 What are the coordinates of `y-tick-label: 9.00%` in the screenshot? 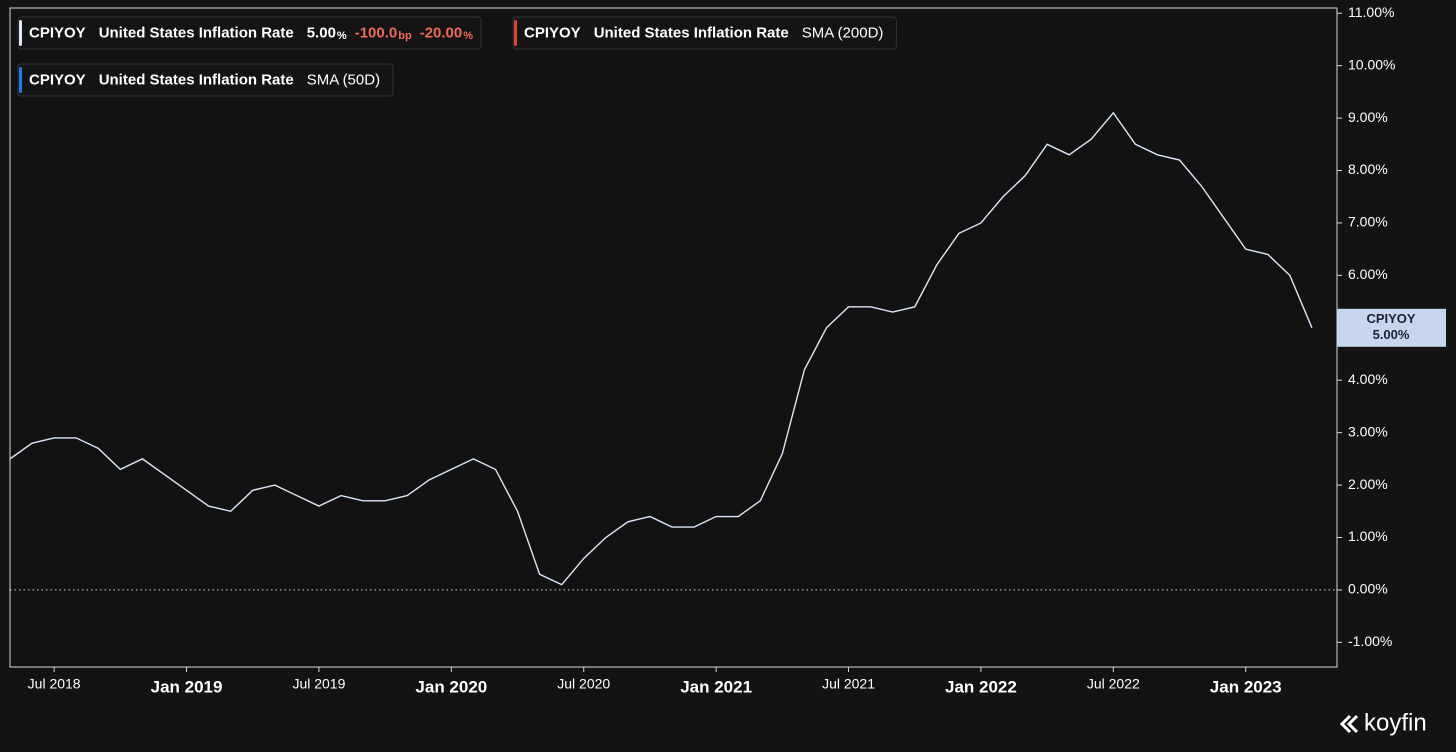 It's located at (1368, 117).